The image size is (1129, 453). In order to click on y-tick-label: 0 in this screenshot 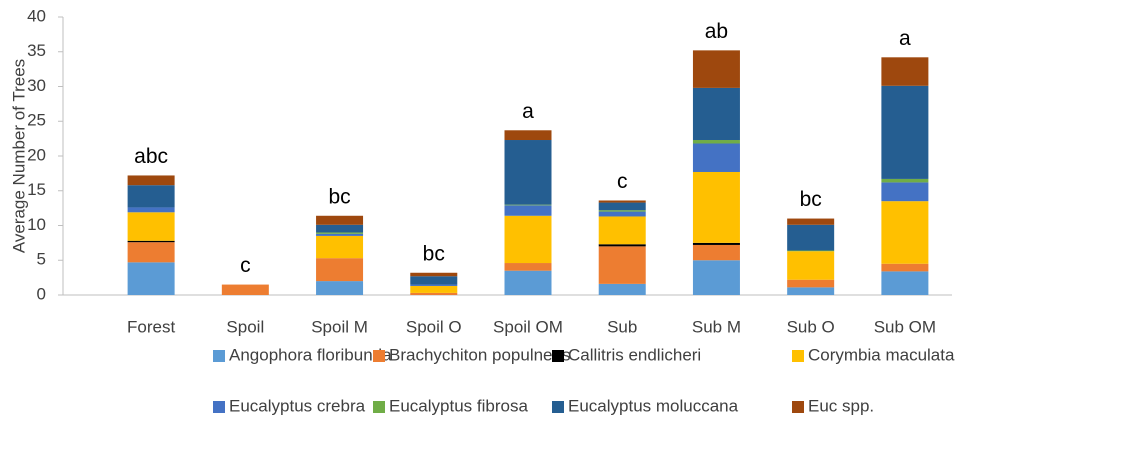, I will do `click(41, 293)`.